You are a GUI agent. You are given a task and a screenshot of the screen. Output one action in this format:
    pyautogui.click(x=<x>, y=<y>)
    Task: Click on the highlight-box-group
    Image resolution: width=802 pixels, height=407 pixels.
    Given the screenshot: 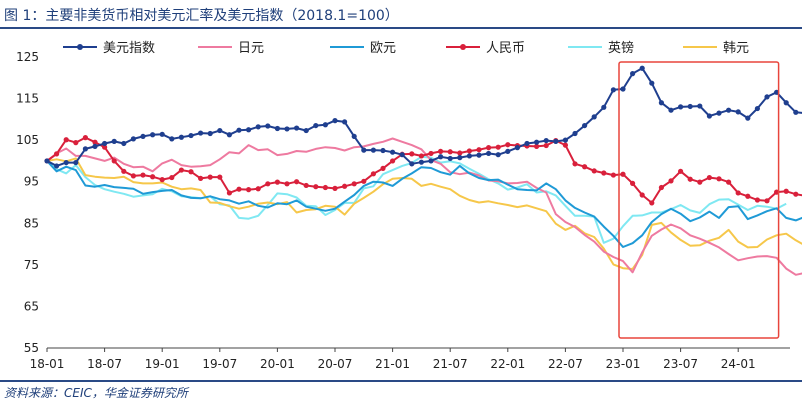 What is the action you would take?
    pyautogui.click(x=699, y=200)
    